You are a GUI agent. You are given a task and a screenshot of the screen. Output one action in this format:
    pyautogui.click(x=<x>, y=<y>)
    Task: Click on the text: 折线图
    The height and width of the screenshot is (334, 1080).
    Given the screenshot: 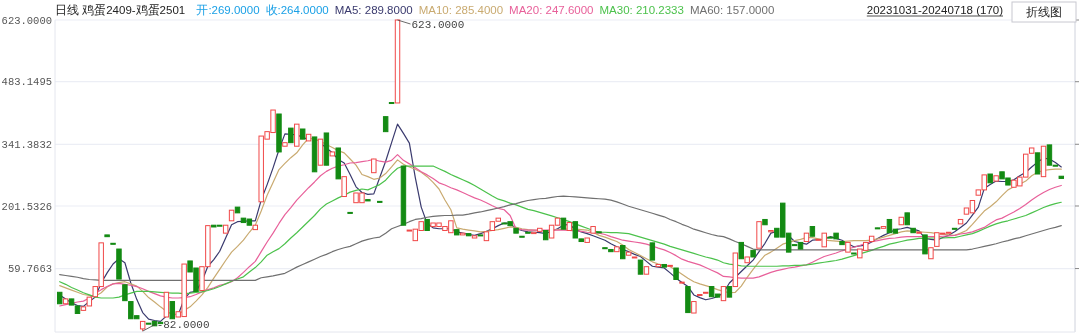 What is the action you would take?
    pyautogui.click(x=1044, y=12)
    